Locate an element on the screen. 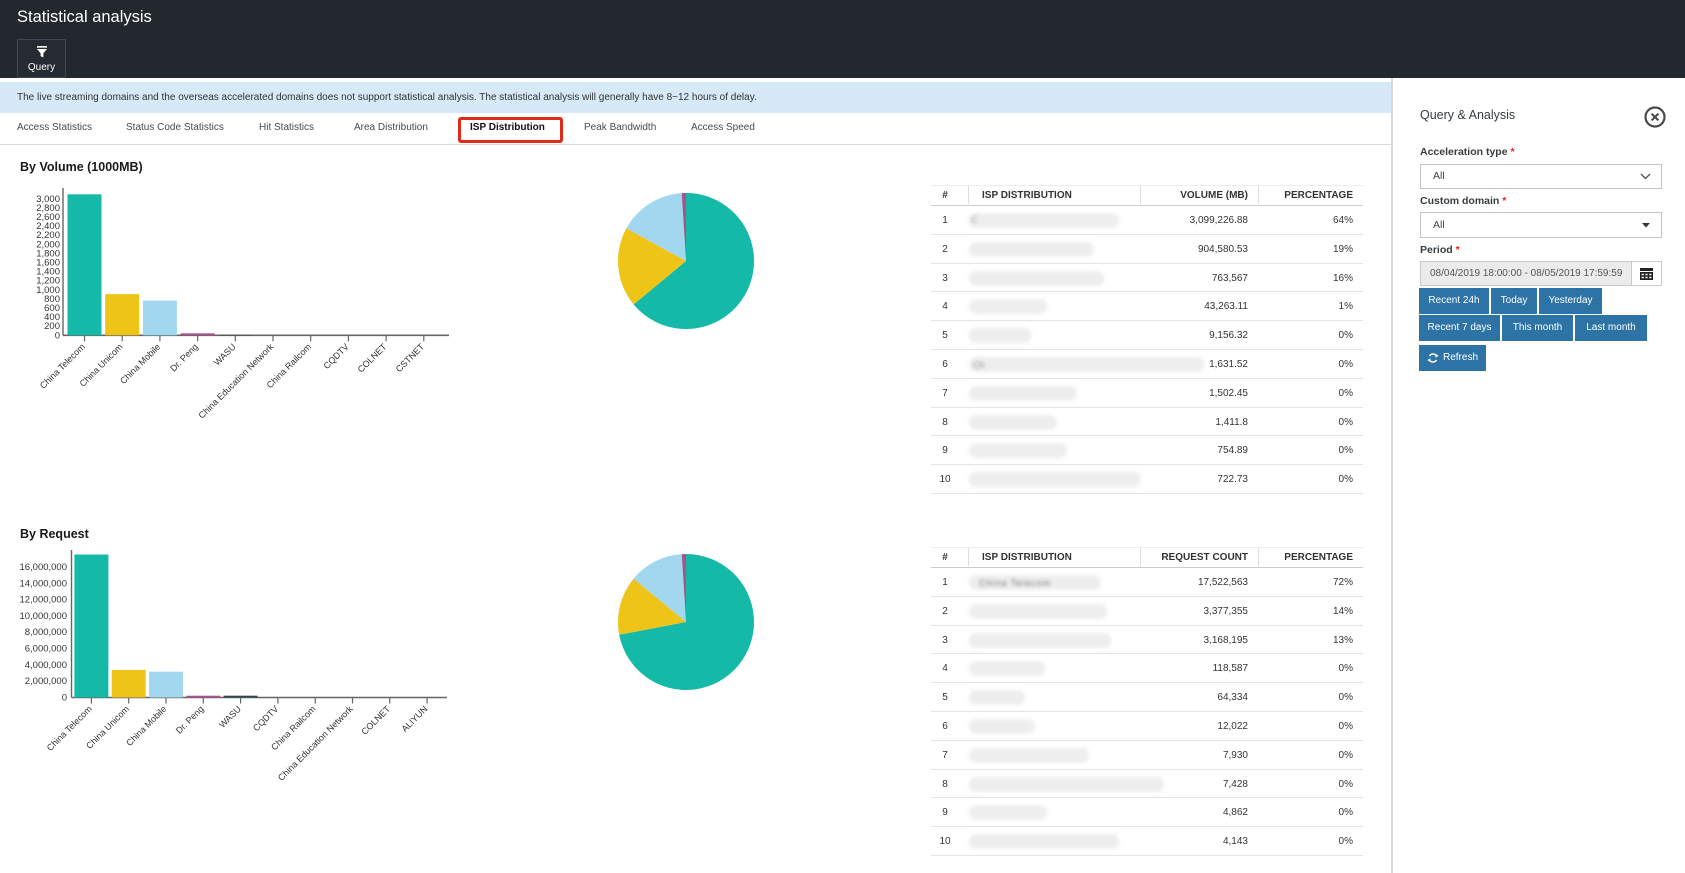 Image resolution: width=1685 pixels, height=873 pixels. svg-text: 3,000 is located at coordinates (48, 199).